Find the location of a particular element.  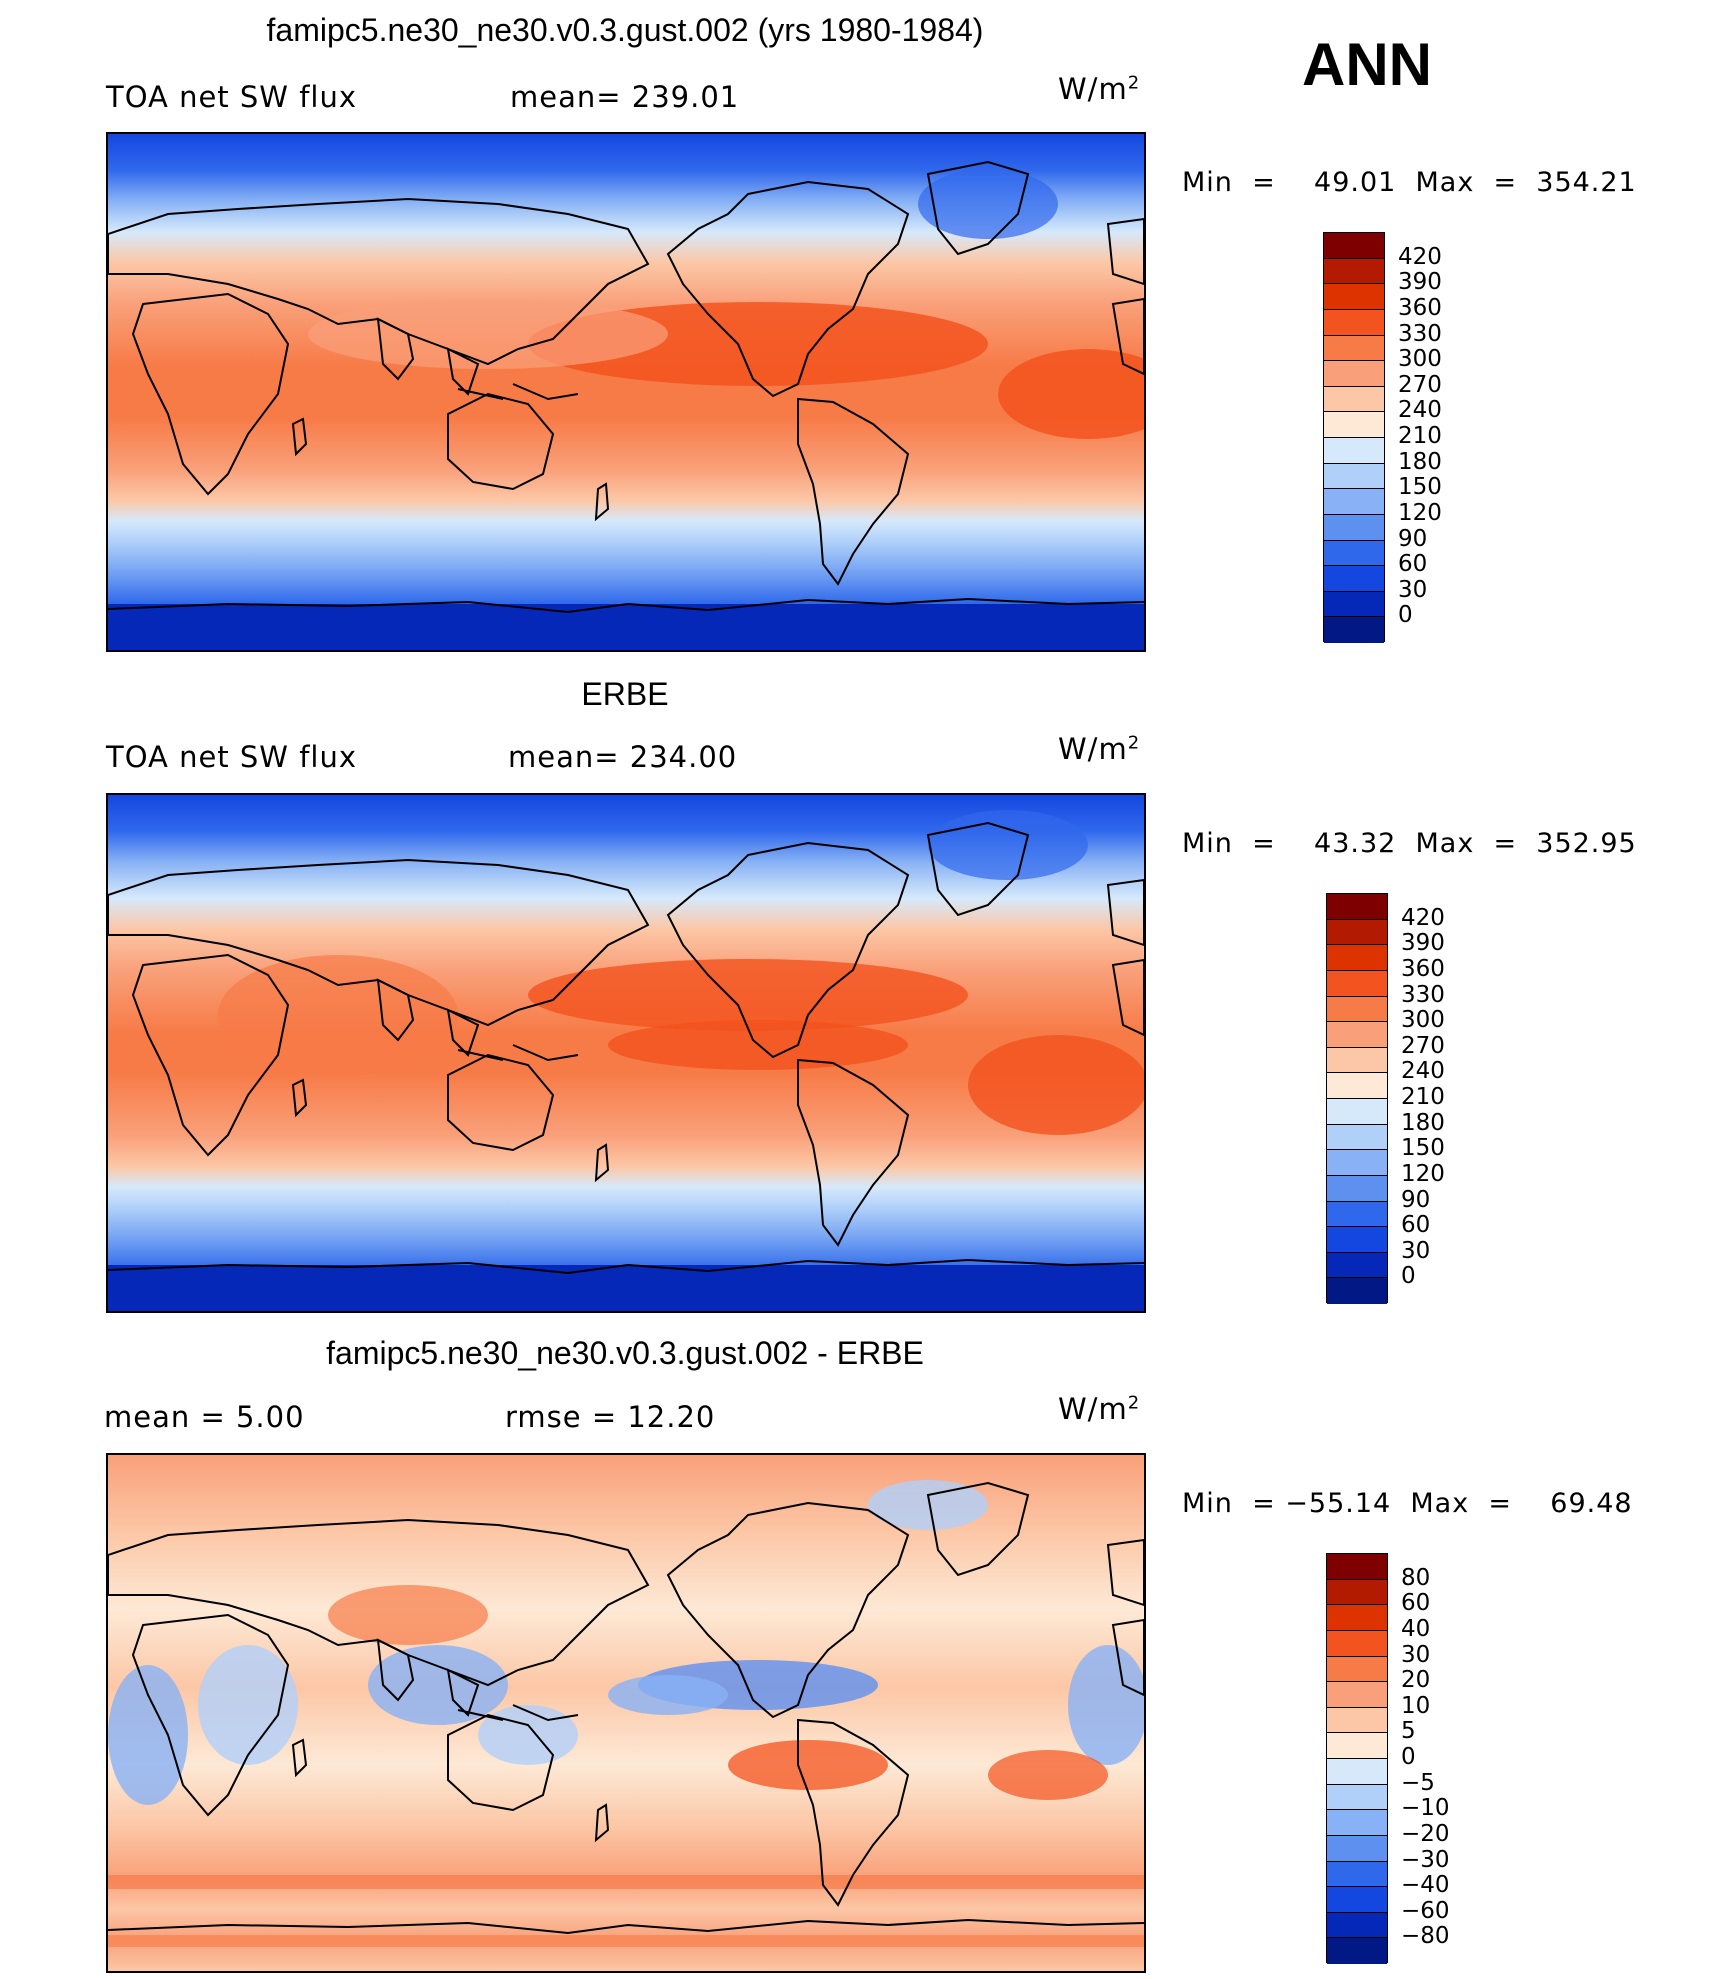

colorbar-tick-label: 5 is located at coordinates (1408, 1731).